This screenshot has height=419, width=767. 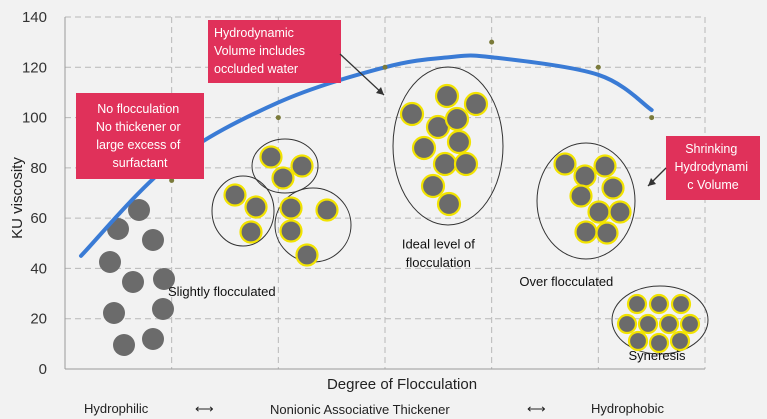 What do you see at coordinates (138, 145) in the screenshot?
I see `callout-no-floc-line-3: large excess of` at bounding box center [138, 145].